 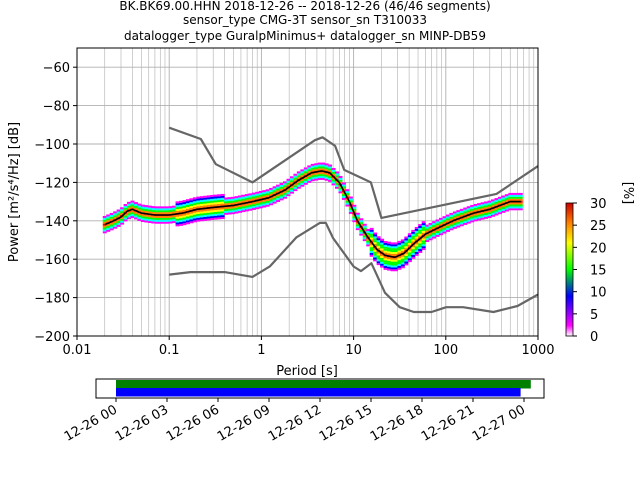 What do you see at coordinates (52, 145) in the screenshot?
I see `y-tick-label: −100` at bounding box center [52, 145].